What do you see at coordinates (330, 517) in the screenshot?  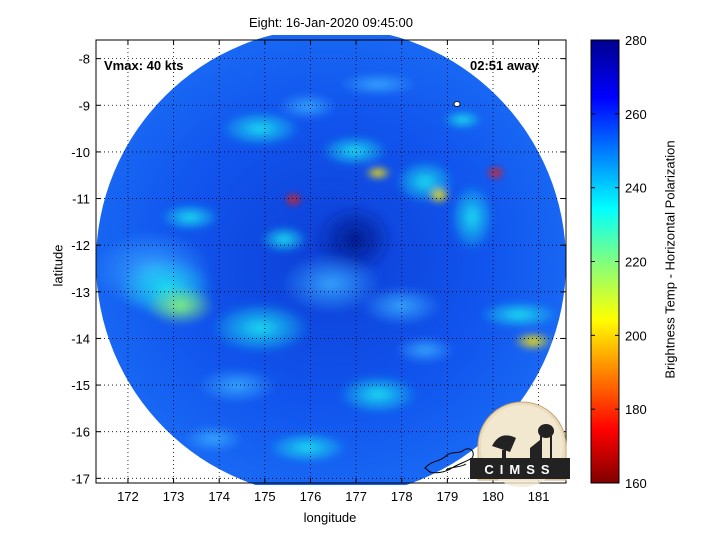 I see `x-axis-label: longitude` at bounding box center [330, 517].